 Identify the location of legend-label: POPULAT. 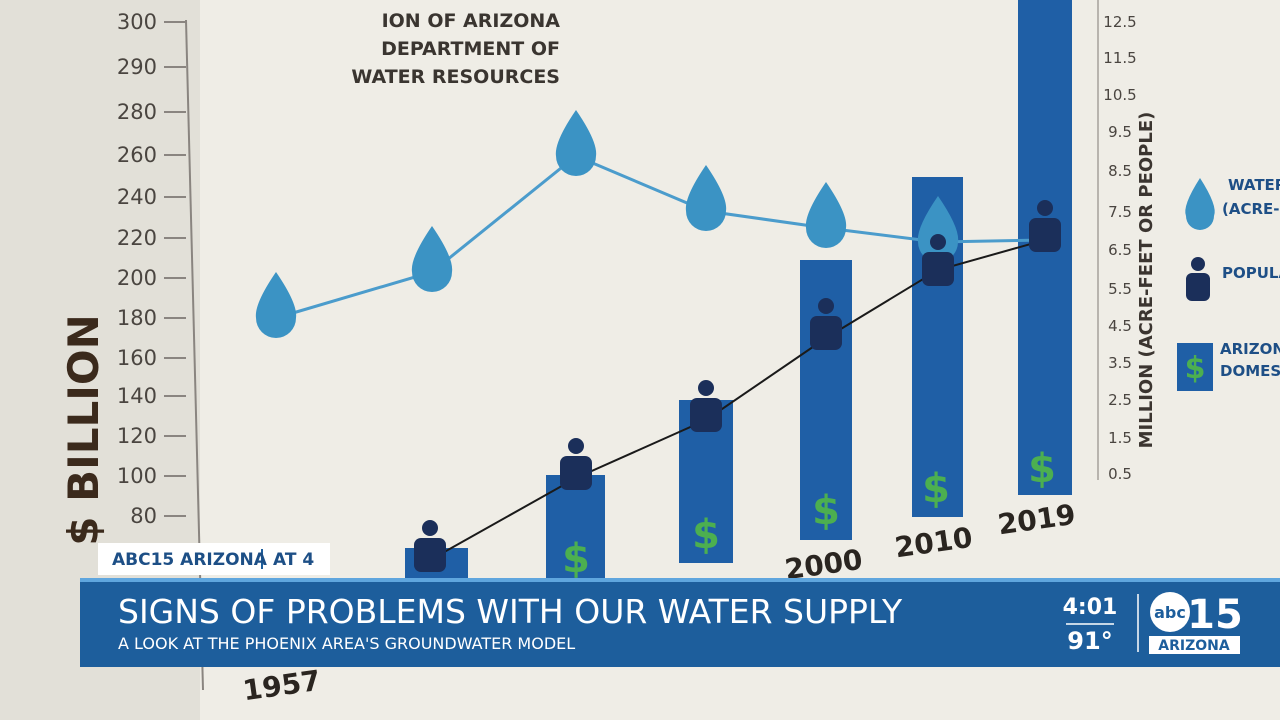
(1251, 273).